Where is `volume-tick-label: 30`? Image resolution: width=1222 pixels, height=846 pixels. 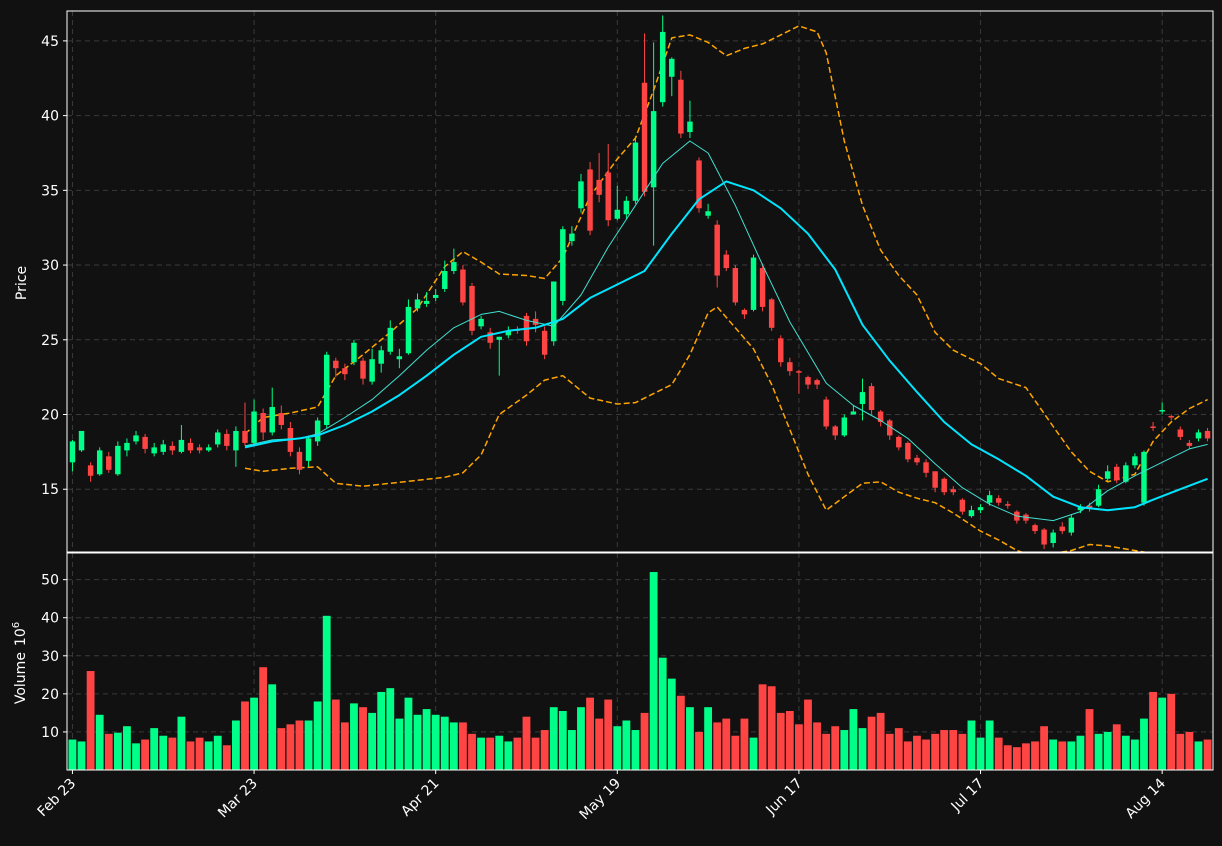
volume-tick-label: 30 is located at coordinates (50, 657).